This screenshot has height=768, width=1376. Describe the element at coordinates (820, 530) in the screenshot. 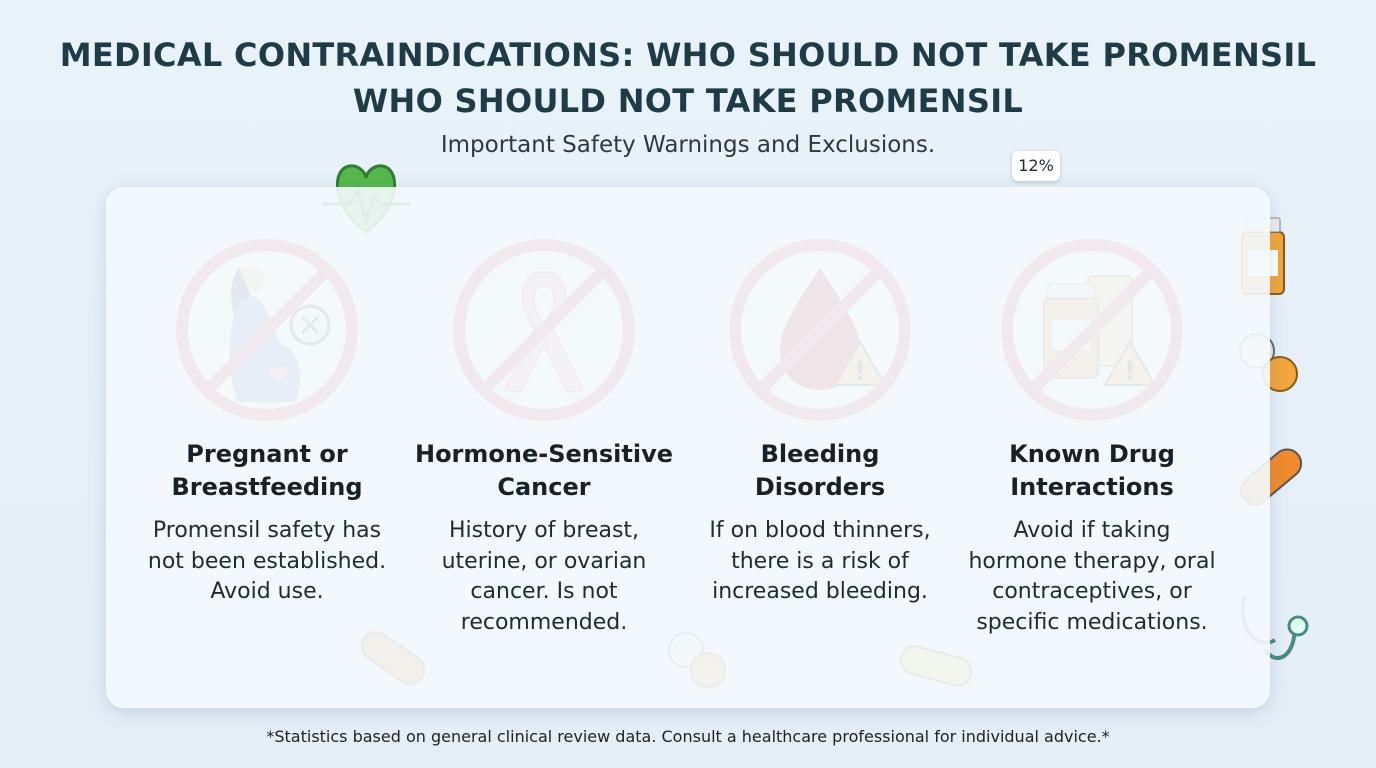

I see `card-body-line: If on blood thinners,` at that location.